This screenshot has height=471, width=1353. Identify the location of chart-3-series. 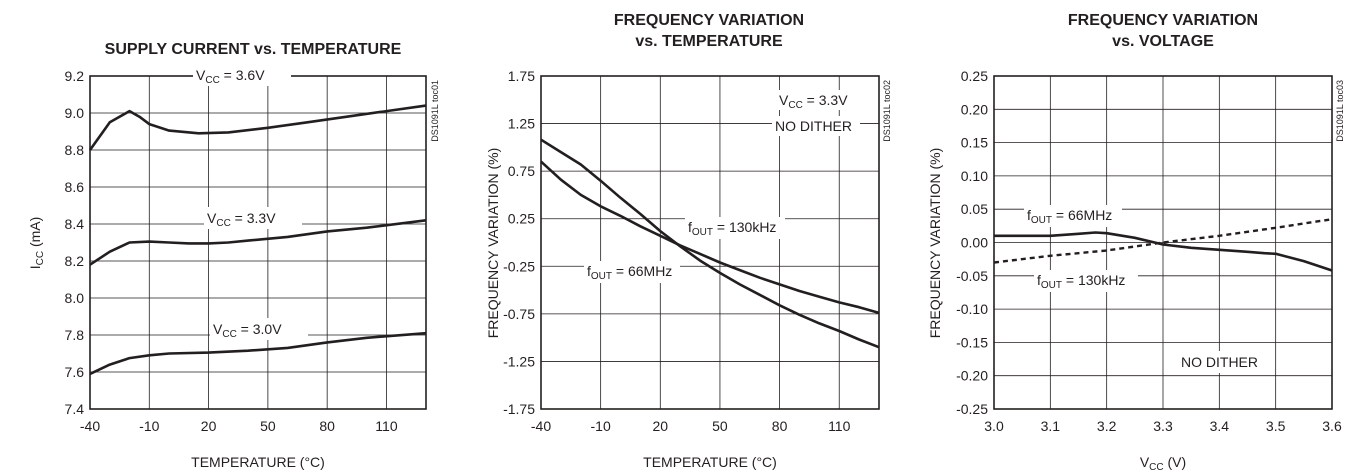
(1163, 245).